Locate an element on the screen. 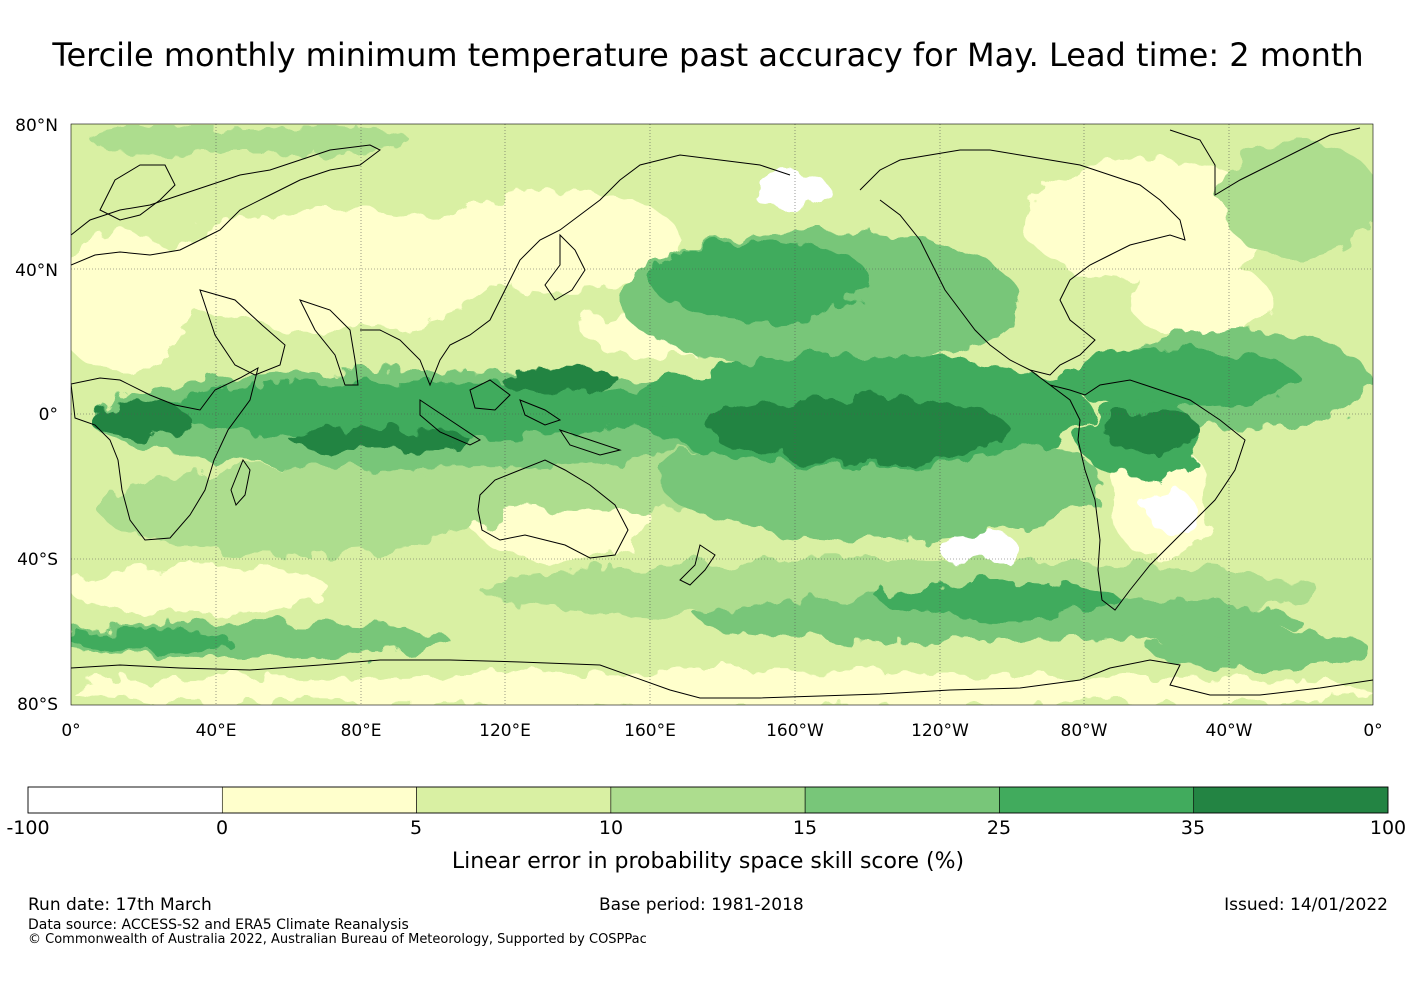 This screenshot has height=990, width=1416. lon-label: 80°E is located at coordinates (361, 731).